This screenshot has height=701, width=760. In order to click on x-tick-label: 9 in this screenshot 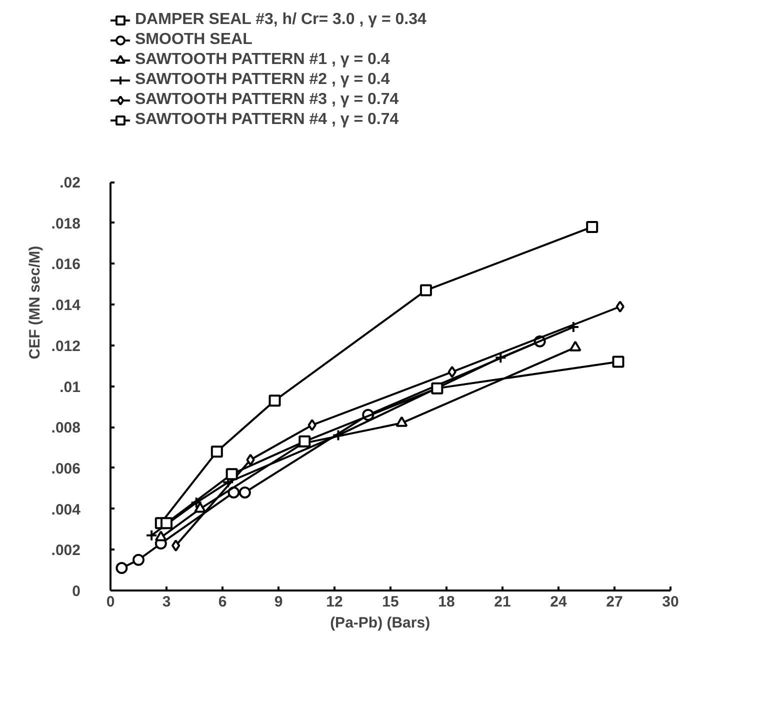, I will do `click(278, 602)`.